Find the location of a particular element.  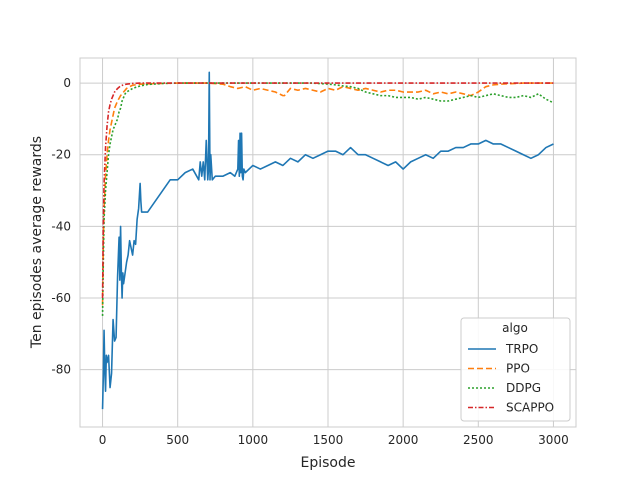

legend-box is located at coordinates (515, 369).